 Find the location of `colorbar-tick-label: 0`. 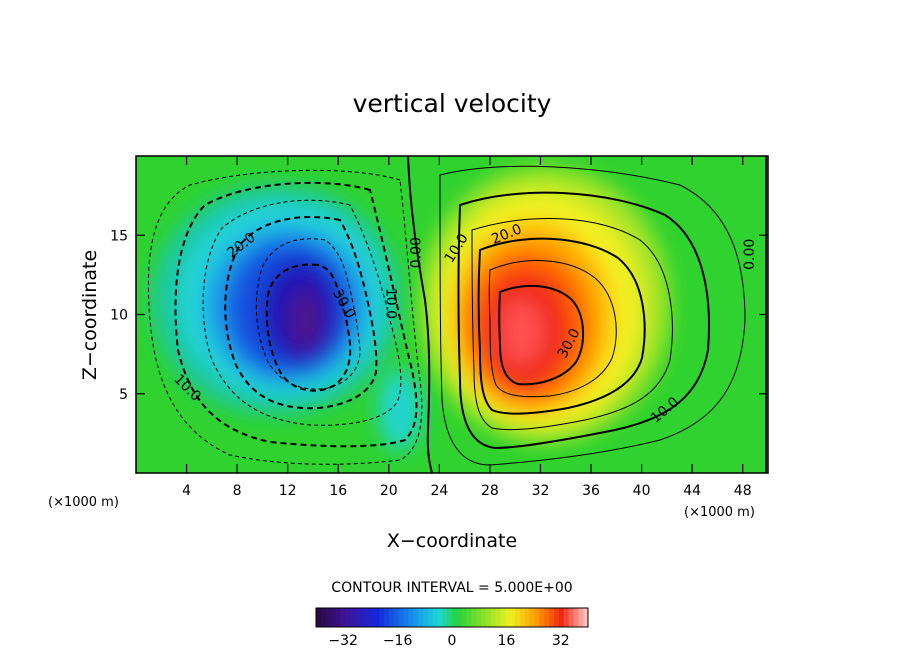

colorbar-tick-label: 0 is located at coordinates (452, 641).